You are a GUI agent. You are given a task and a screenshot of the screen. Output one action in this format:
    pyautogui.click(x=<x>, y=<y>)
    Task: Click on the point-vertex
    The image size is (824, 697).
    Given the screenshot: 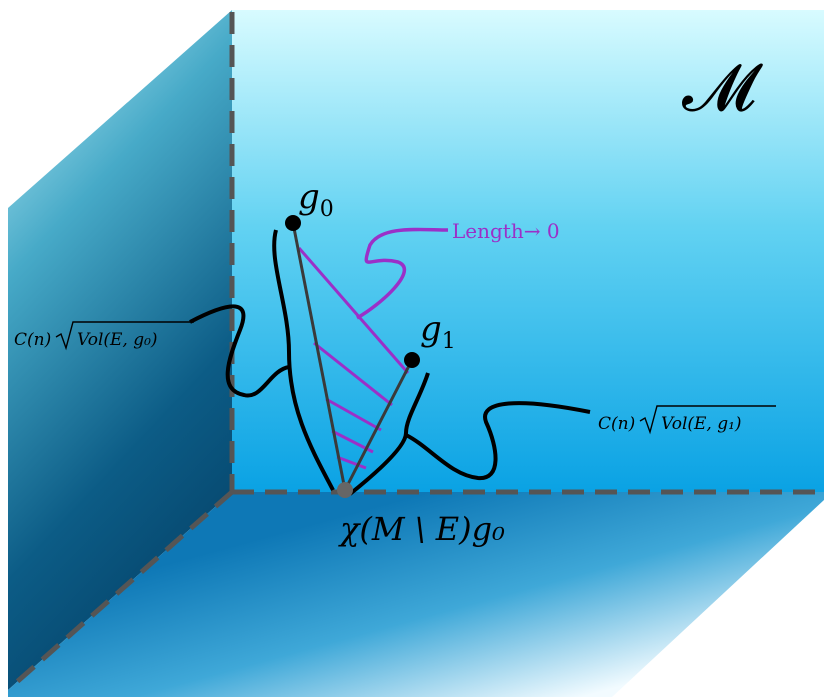 What is the action you would take?
    pyautogui.click(x=345, y=490)
    